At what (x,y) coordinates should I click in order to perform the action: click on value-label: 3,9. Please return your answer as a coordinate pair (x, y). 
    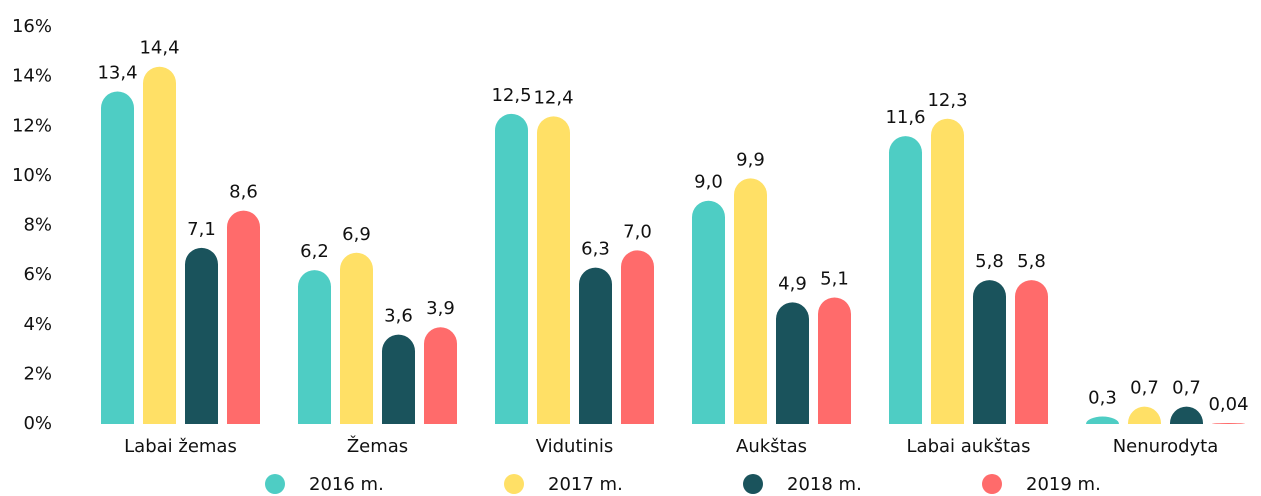
    Looking at the image, I should click on (440, 308).